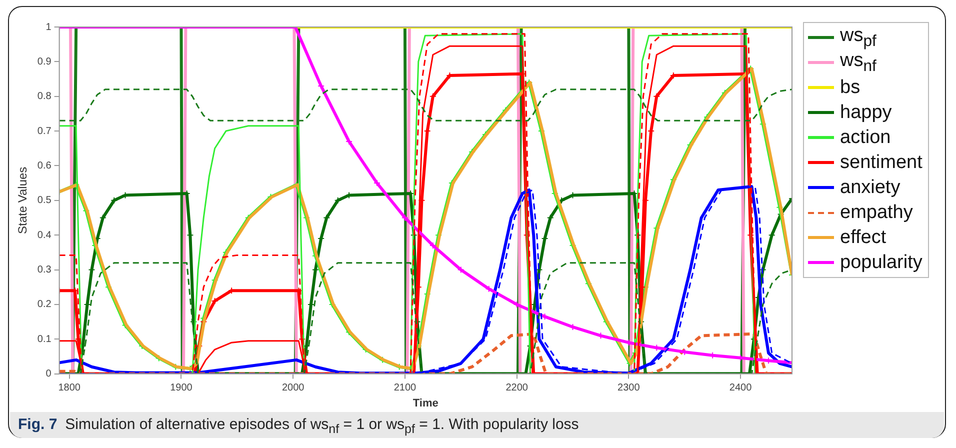  I want to click on y-tick-label: 0.2, so click(44, 304).